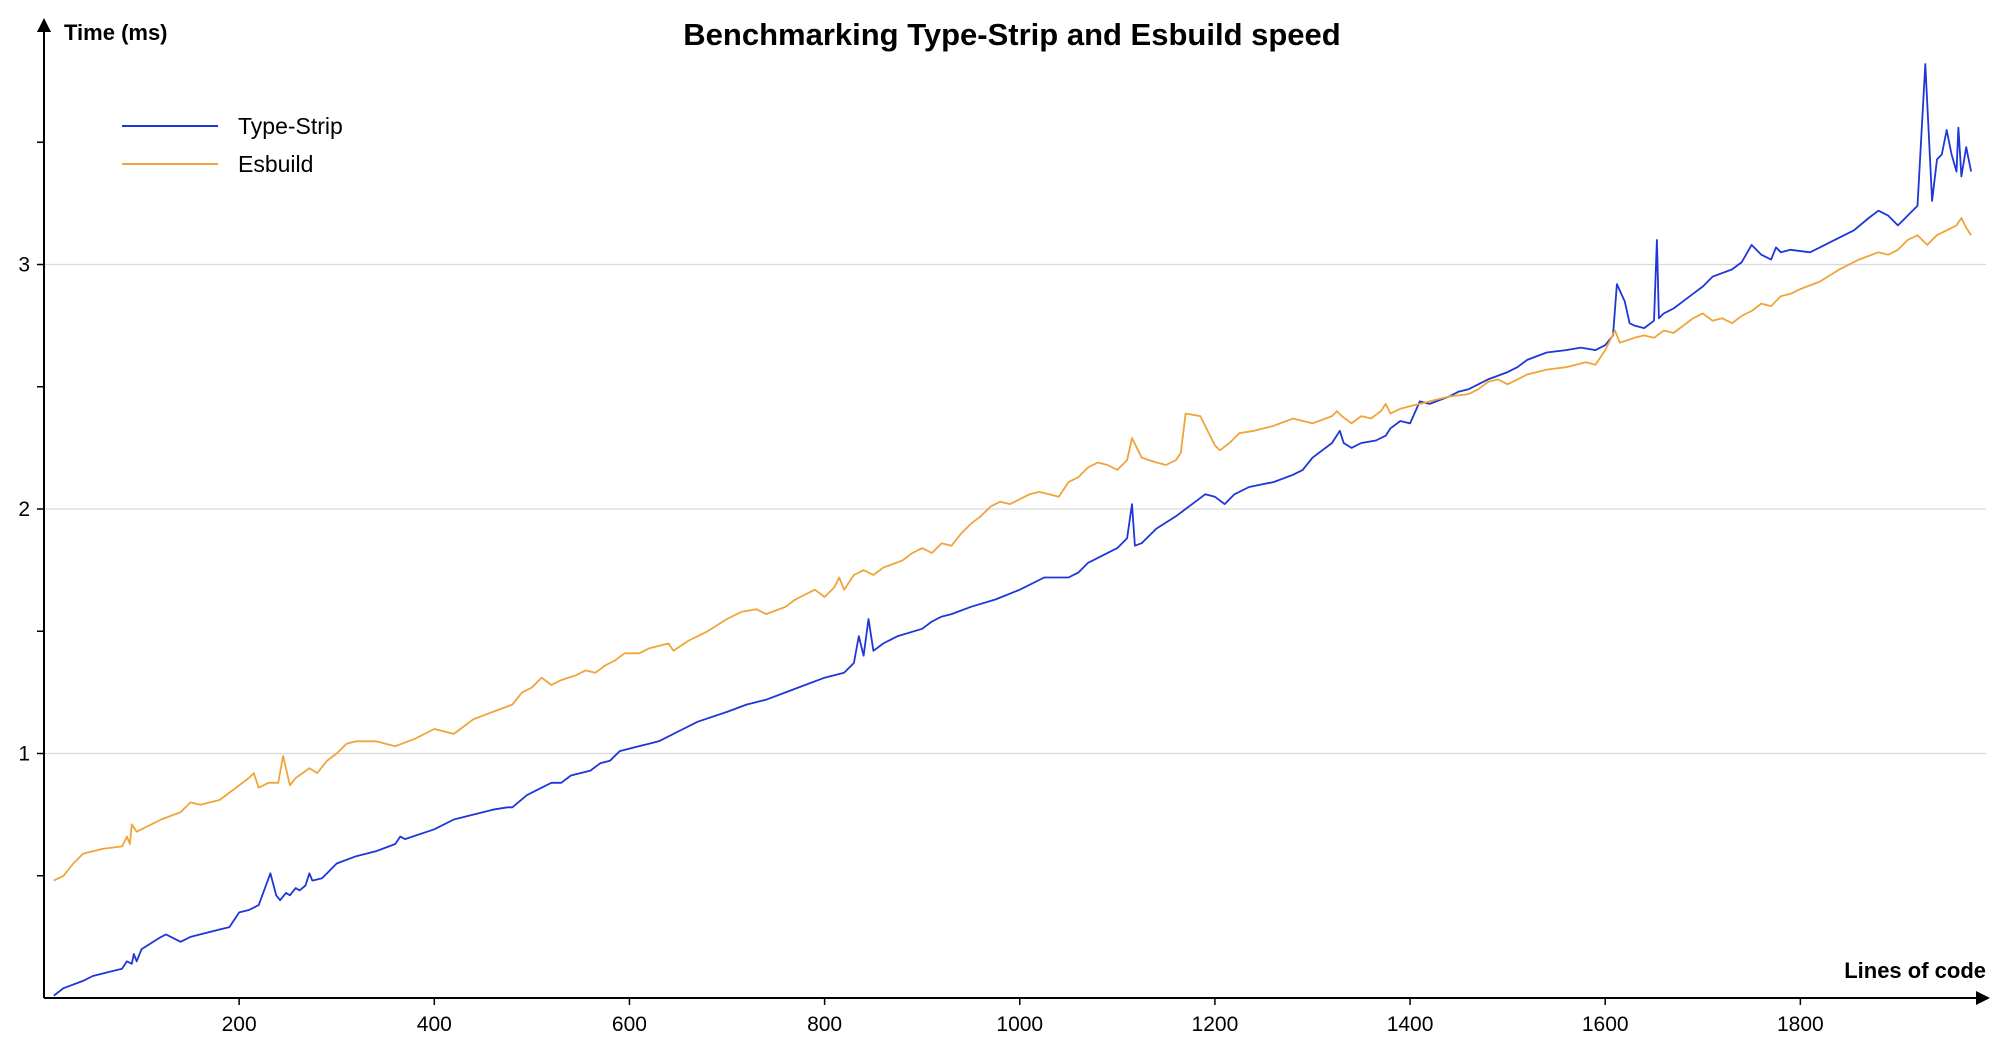 This screenshot has width=2002, height=1040. I want to click on x-tick-label: 800, so click(824, 1024).